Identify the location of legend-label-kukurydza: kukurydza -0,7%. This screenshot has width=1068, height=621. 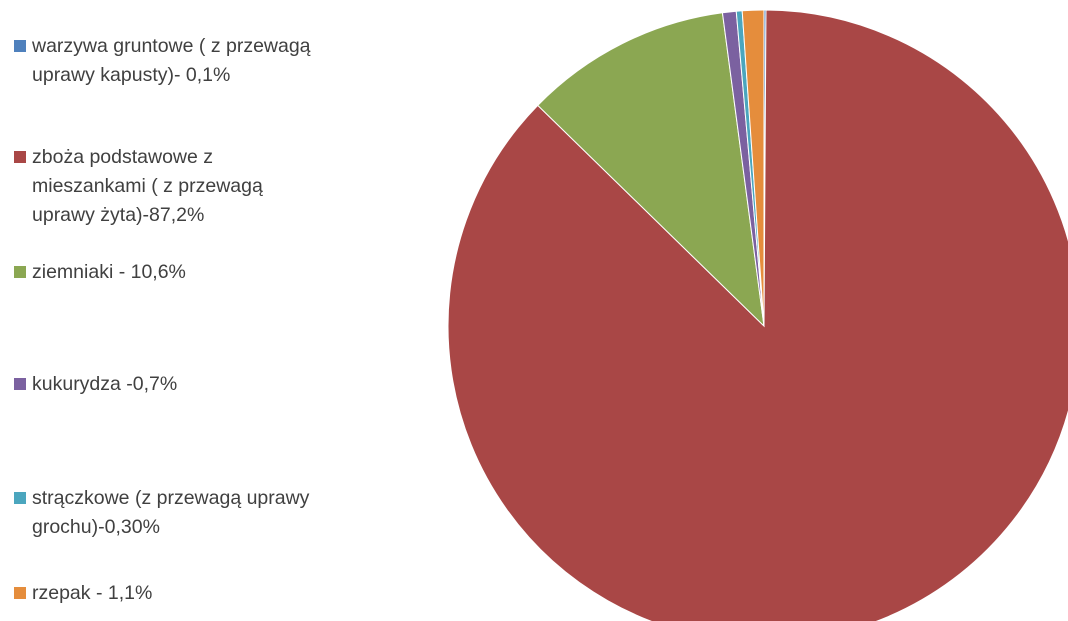
(105, 384).